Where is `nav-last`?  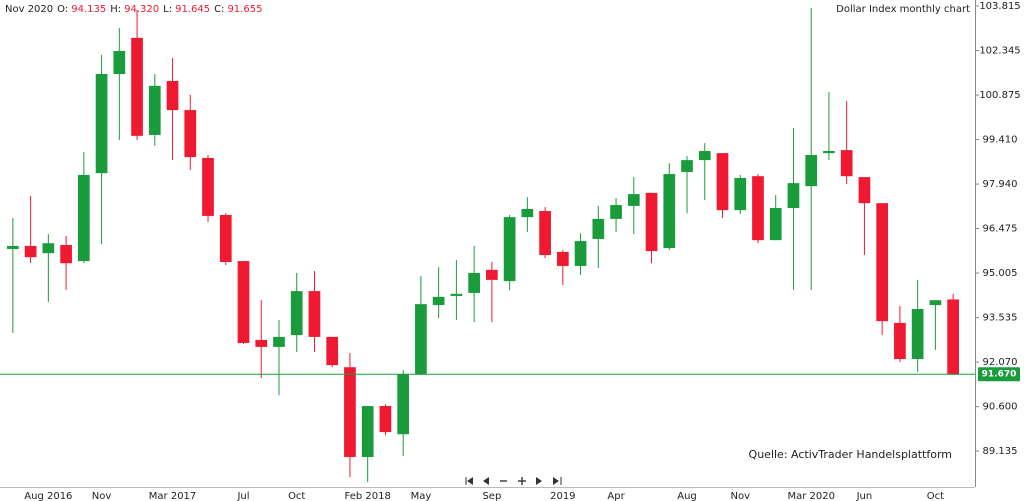
nav-last is located at coordinates (557, 481).